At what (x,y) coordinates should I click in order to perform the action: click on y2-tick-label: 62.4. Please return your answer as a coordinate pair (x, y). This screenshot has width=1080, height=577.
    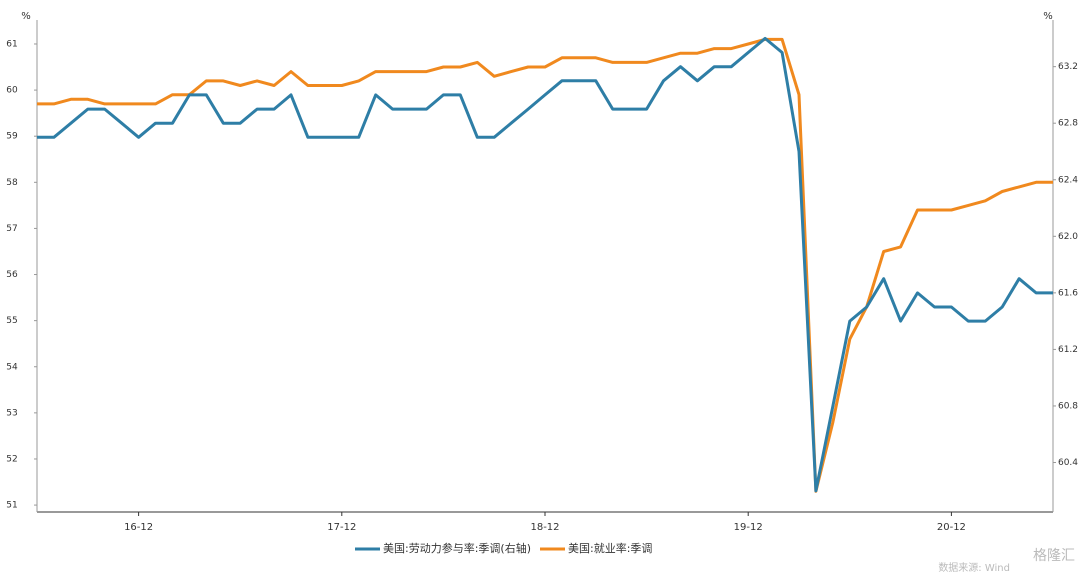
    Looking at the image, I should click on (1068, 180).